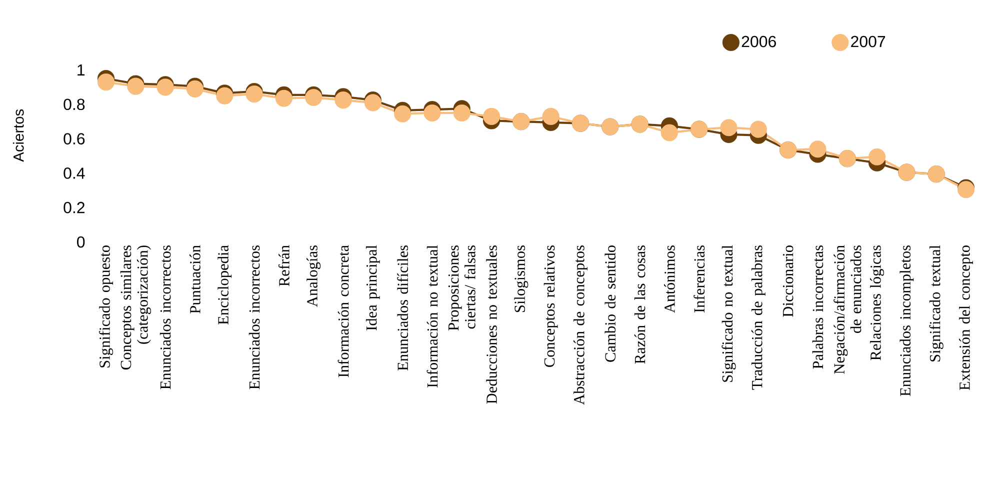  What do you see at coordinates (699, 278) in the screenshot?
I see `x-tick-label: Inferencias` at bounding box center [699, 278].